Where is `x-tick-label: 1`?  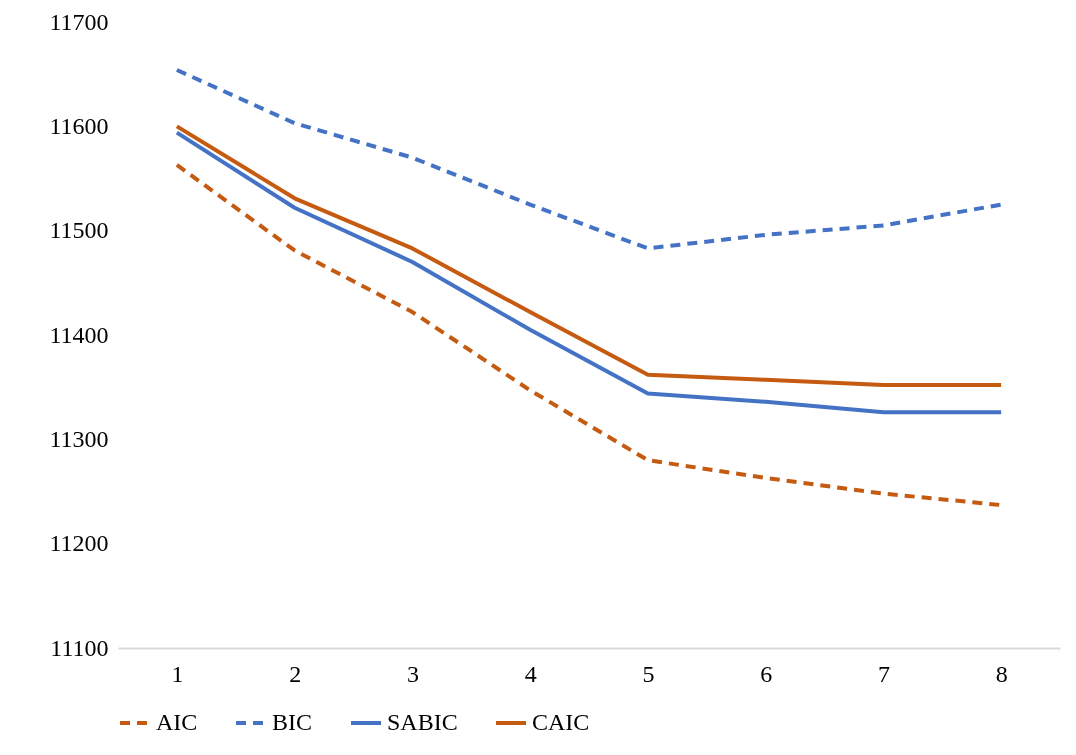
x-tick-label: 1 is located at coordinates (177, 673).